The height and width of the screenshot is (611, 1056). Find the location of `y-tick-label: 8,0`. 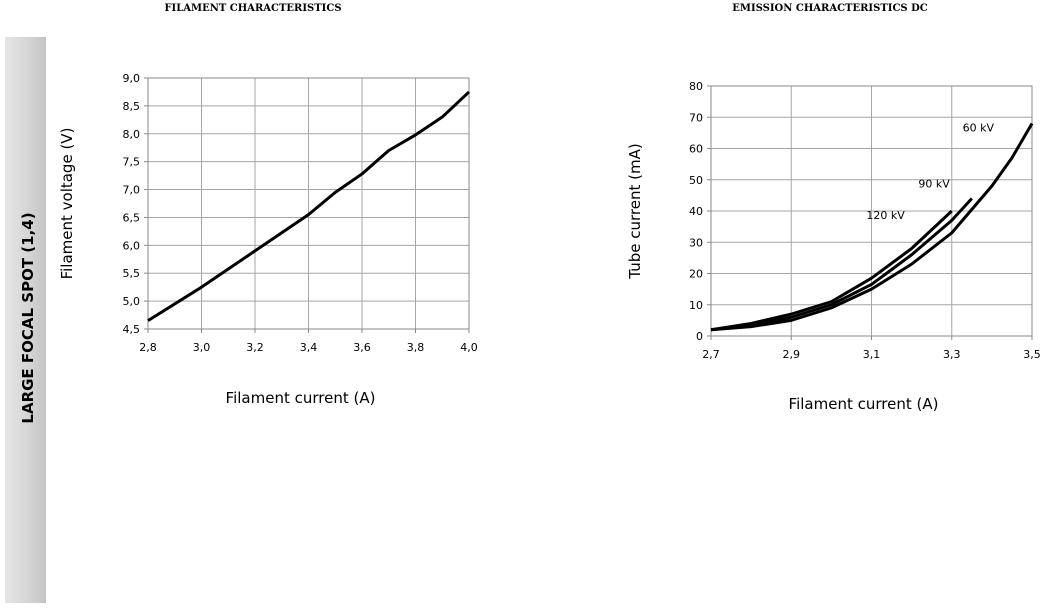

y-tick-label: 8,0 is located at coordinates (132, 134).